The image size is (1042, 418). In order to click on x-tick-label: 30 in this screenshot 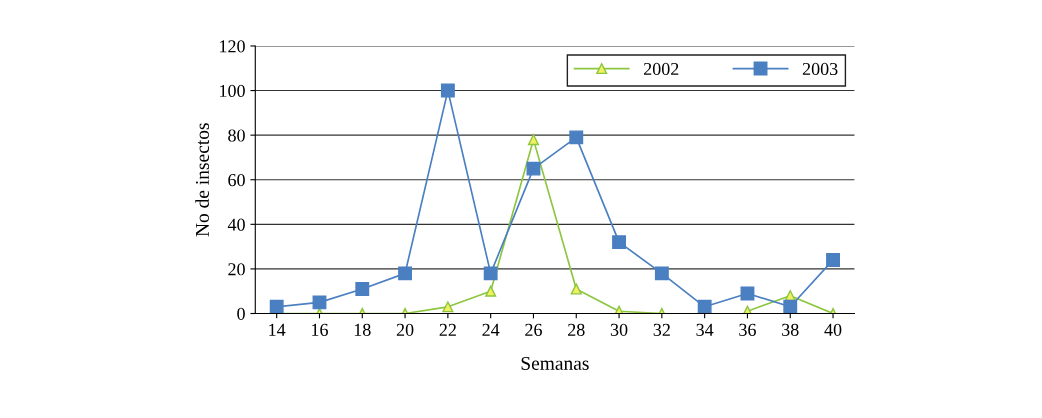, I will do `click(619, 329)`.